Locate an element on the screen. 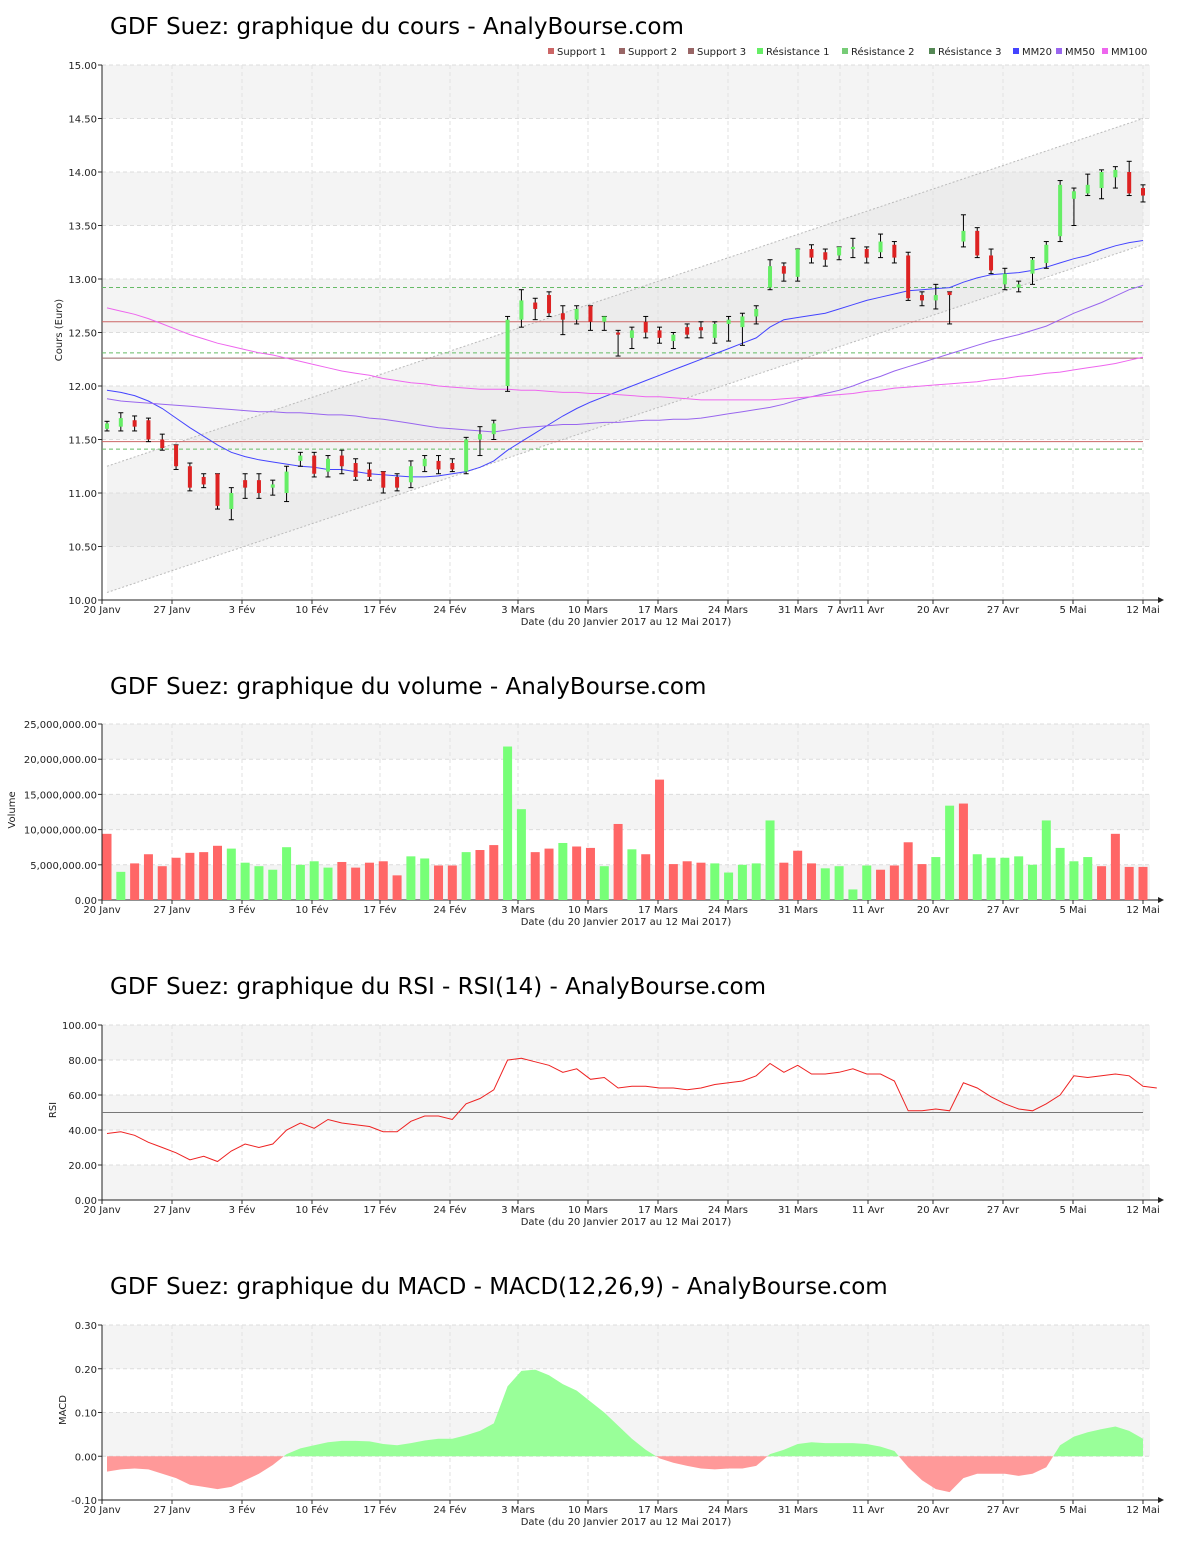  macd-xtick-label: 27 Avr is located at coordinates (1003, 1510).